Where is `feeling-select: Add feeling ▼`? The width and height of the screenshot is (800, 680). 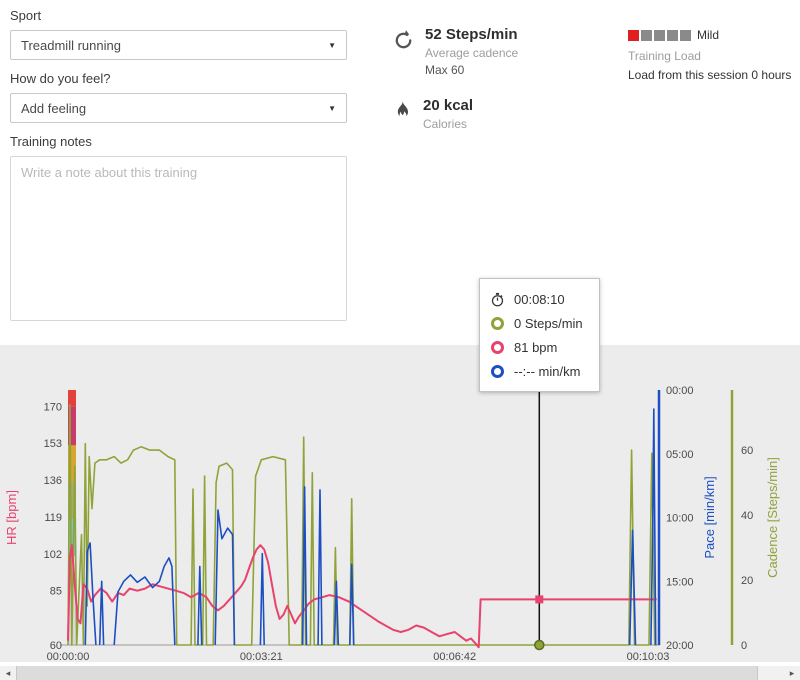
feeling-select: Add feeling ▼ is located at coordinates (178, 108).